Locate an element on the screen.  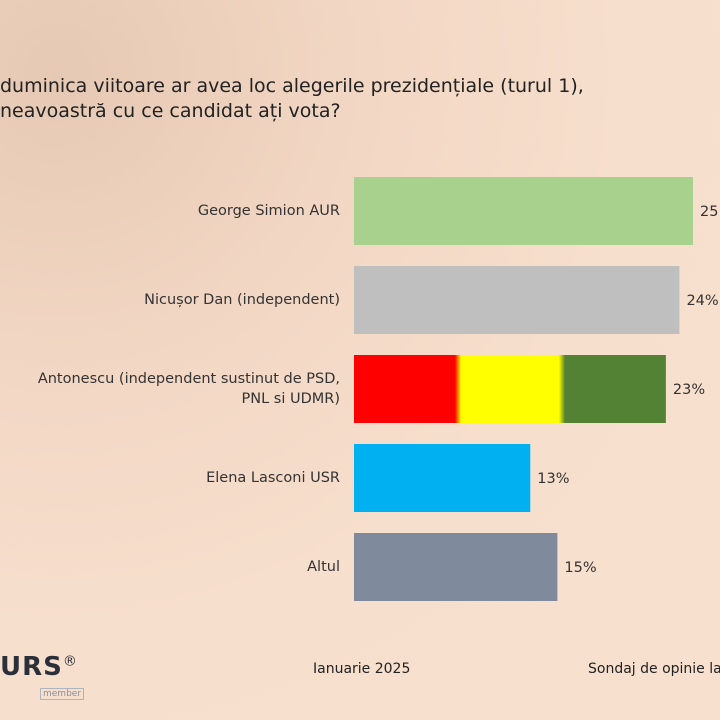
value-label: 23% is located at coordinates (689, 390).